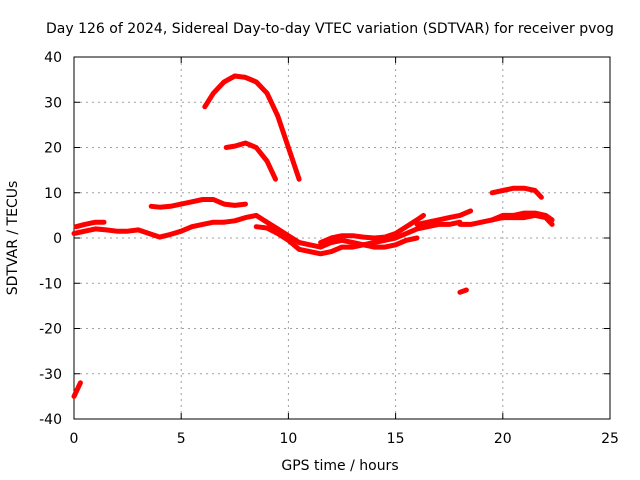 The width and height of the screenshot is (640, 480). What do you see at coordinates (50, 239) in the screenshot?
I see `y-tick-labels: -40 -30 -20 -10 0 10 20 30 40` at bounding box center [50, 239].